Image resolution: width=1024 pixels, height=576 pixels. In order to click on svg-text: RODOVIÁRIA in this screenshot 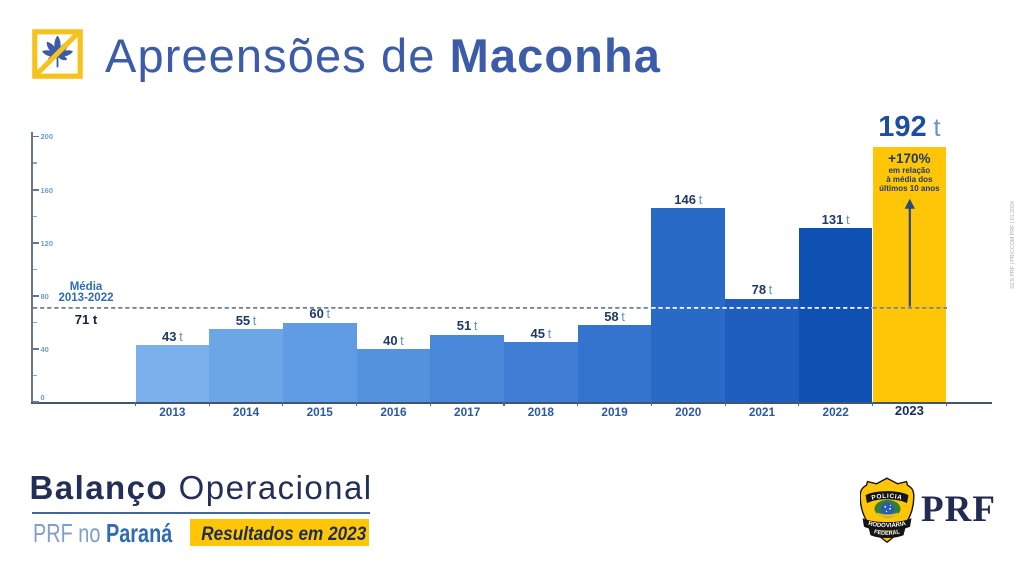, I will do `click(887, 525)`.